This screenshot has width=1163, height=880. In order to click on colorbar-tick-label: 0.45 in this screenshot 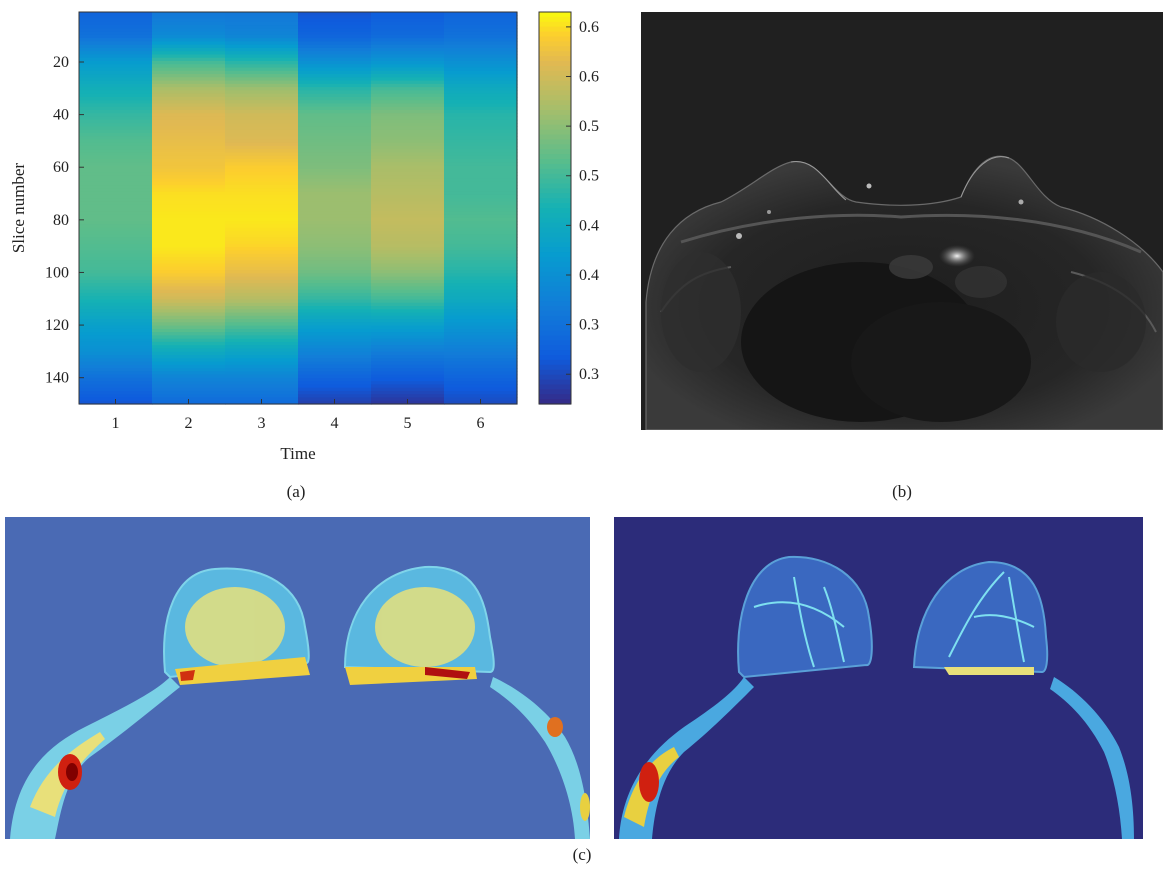, I will do `click(589, 225)`.